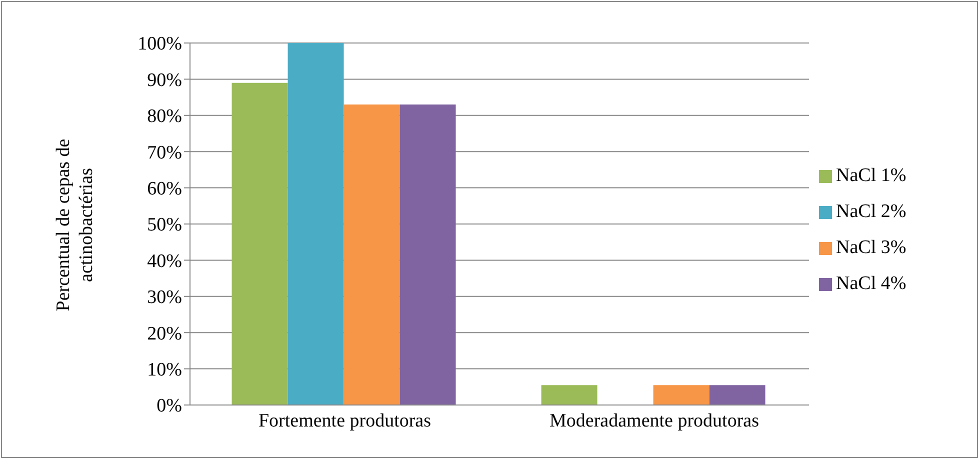 The image size is (979, 459). What do you see at coordinates (164, 80) in the screenshot?
I see `y-tick-label: 90%` at bounding box center [164, 80].